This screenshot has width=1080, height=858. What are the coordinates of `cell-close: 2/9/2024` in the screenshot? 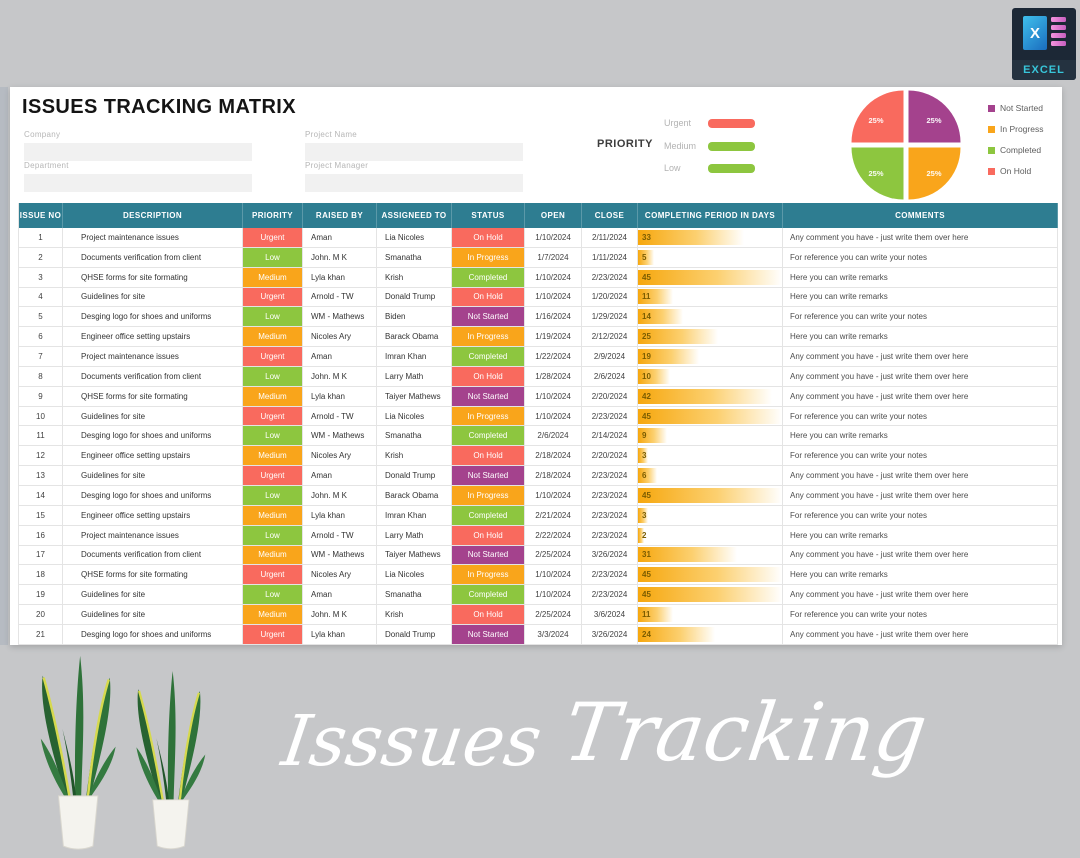 It's located at (610, 357).